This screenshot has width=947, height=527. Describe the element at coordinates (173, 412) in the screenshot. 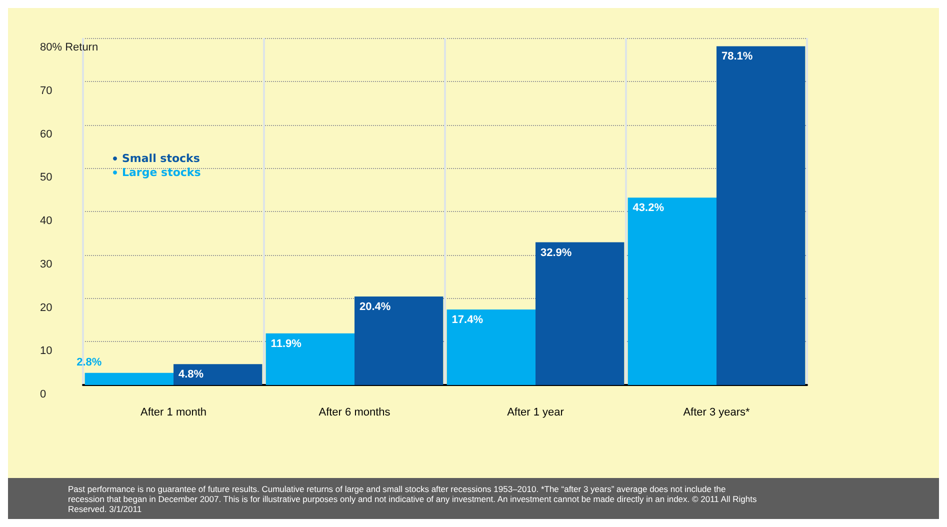

I see `x-tick-label: After 1 month` at that location.